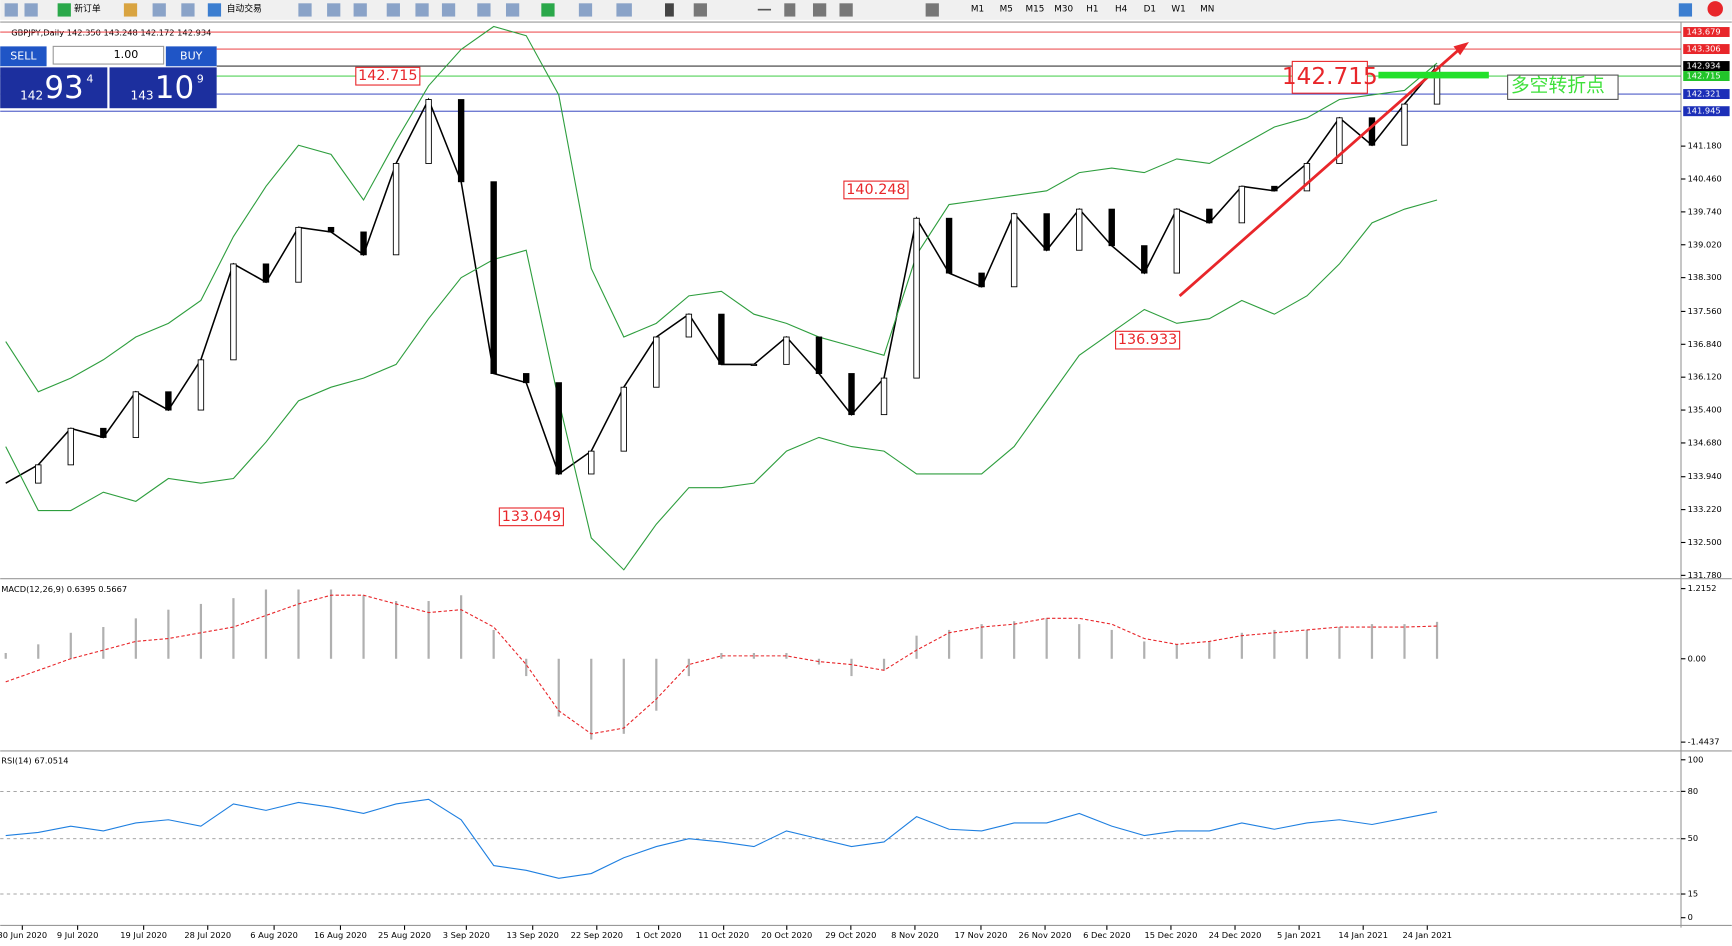  Describe the element at coordinates (1705, 179) in the screenshot. I see `y-tick-label: 140.460` at that location.